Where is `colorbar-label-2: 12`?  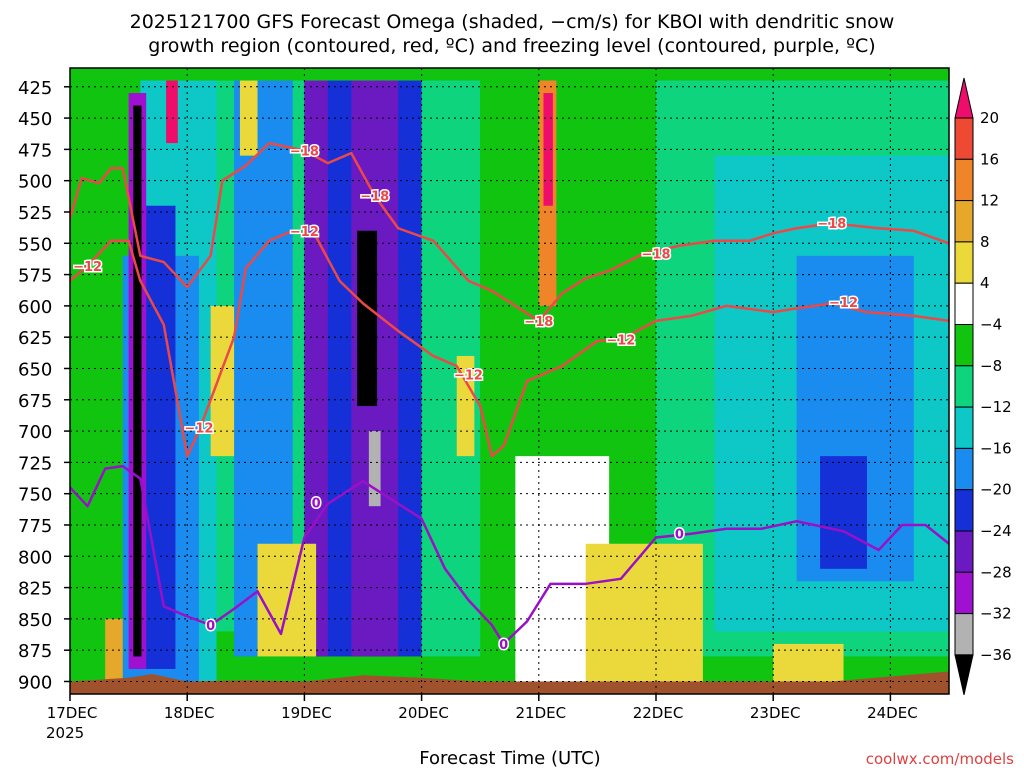
colorbar-label-2: 12 is located at coordinates (989, 201).